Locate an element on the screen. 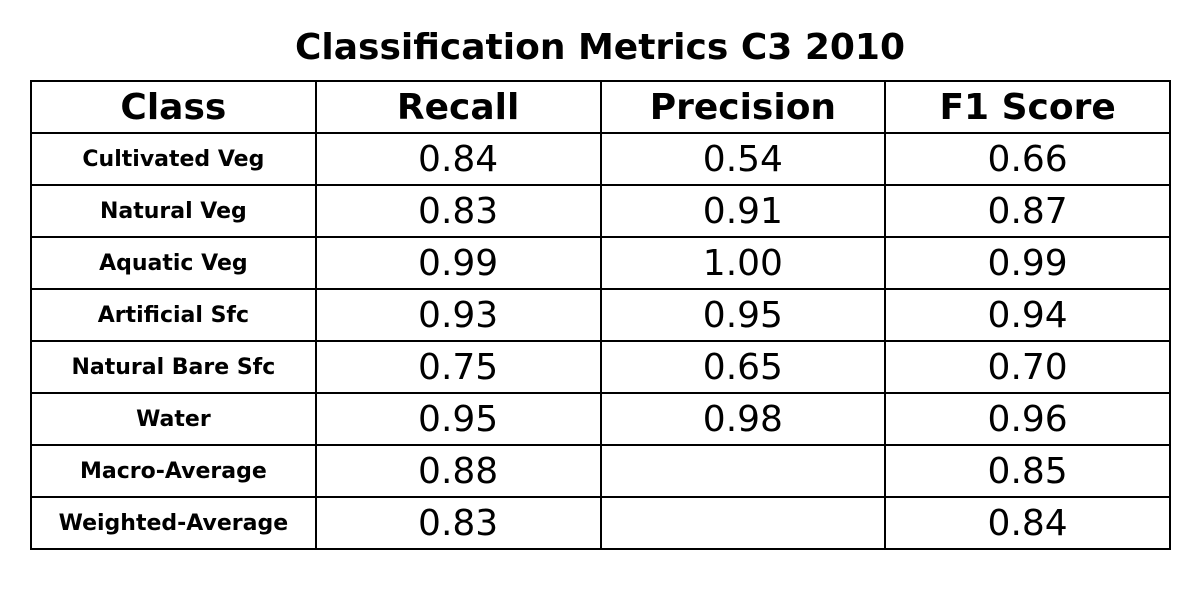 The width and height of the screenshot is (1200, 600). class-cell: Aquatic Veg is located at coordinates (173, 263).